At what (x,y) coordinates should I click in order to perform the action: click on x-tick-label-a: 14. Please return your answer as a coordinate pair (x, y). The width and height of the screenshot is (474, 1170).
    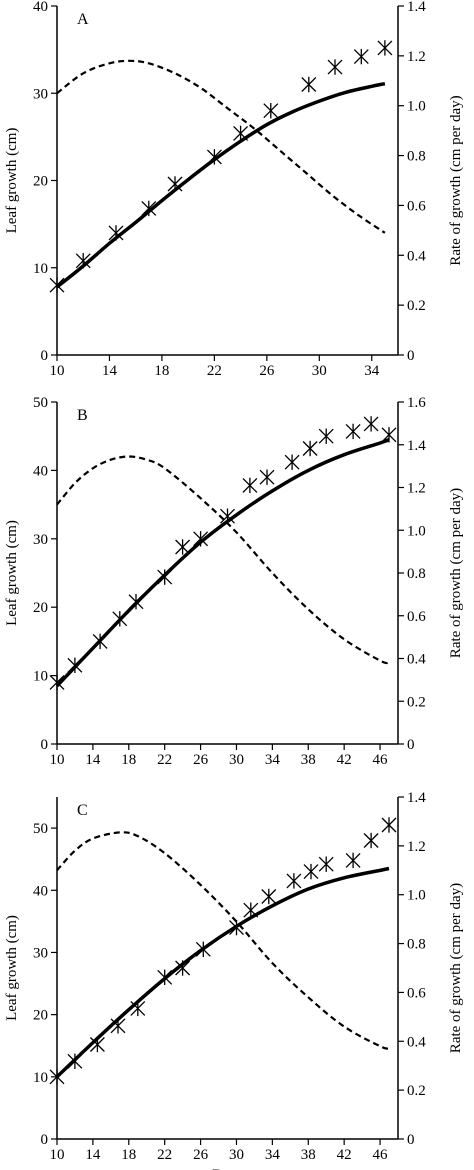
    Looking at the image, I should click on (110, 371).